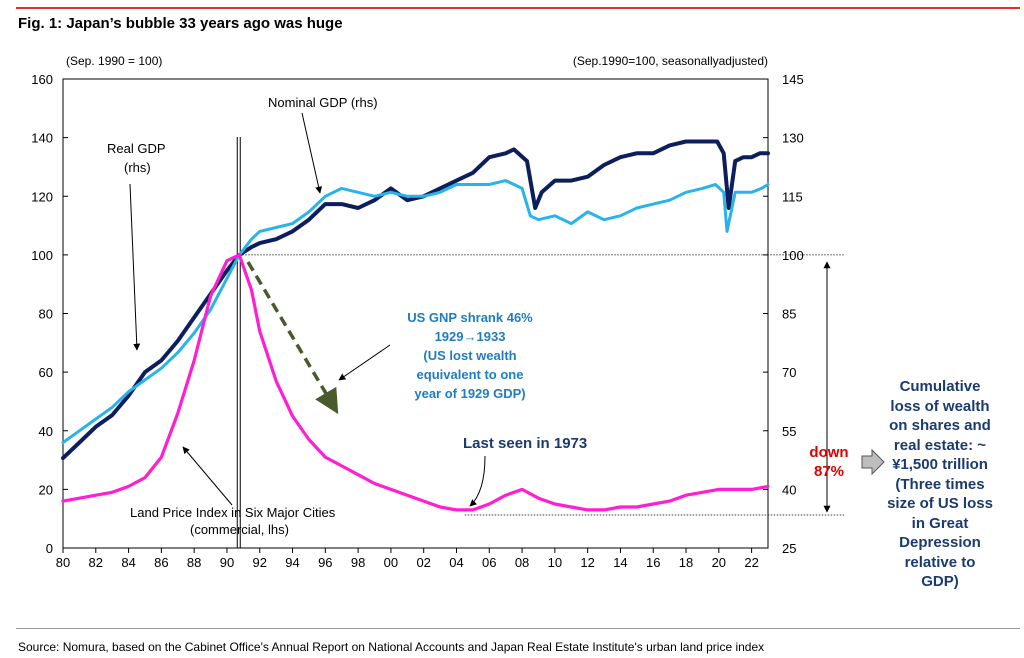 The image size is (1024, 658). Describe the element at coordinates (940, 445) in the screenshot. I see `side-line-4: real estate: ~` at that location.